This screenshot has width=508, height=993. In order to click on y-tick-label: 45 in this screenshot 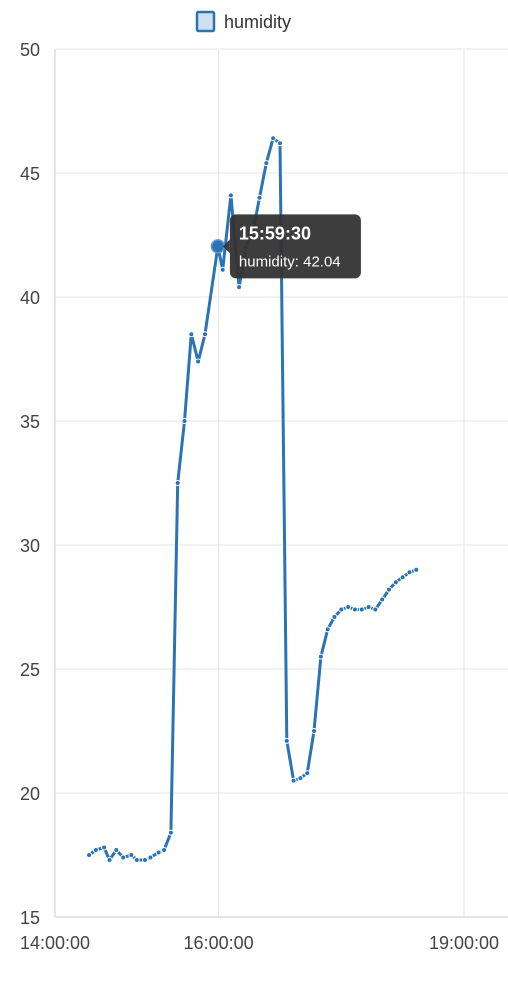, I will do `click(30, 174)`.